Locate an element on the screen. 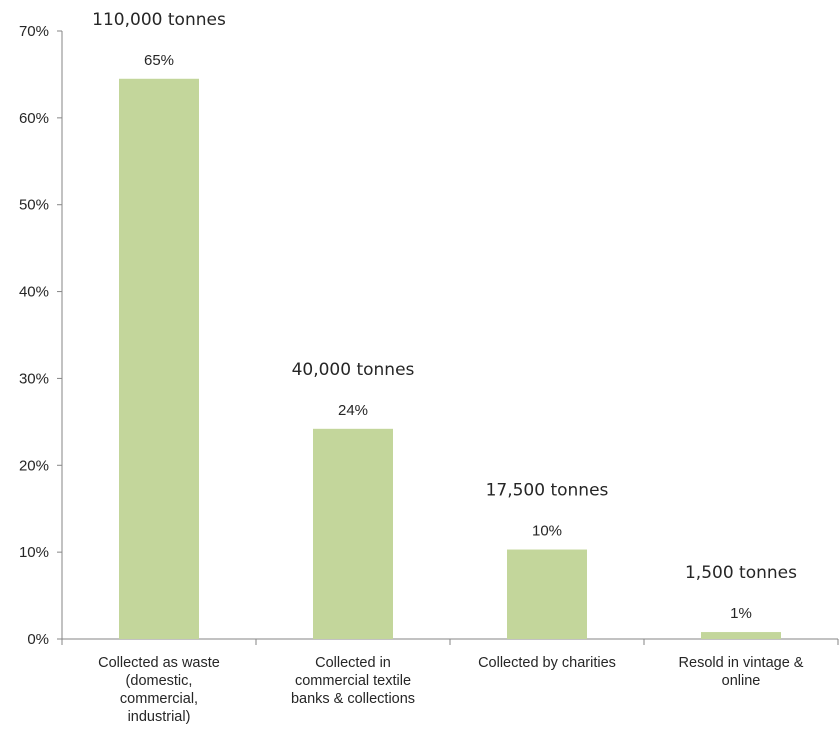 Image resolution: width=840 pixels, height=745 pixels. x-category-label: Collected in is located at coordinates (353, 663).